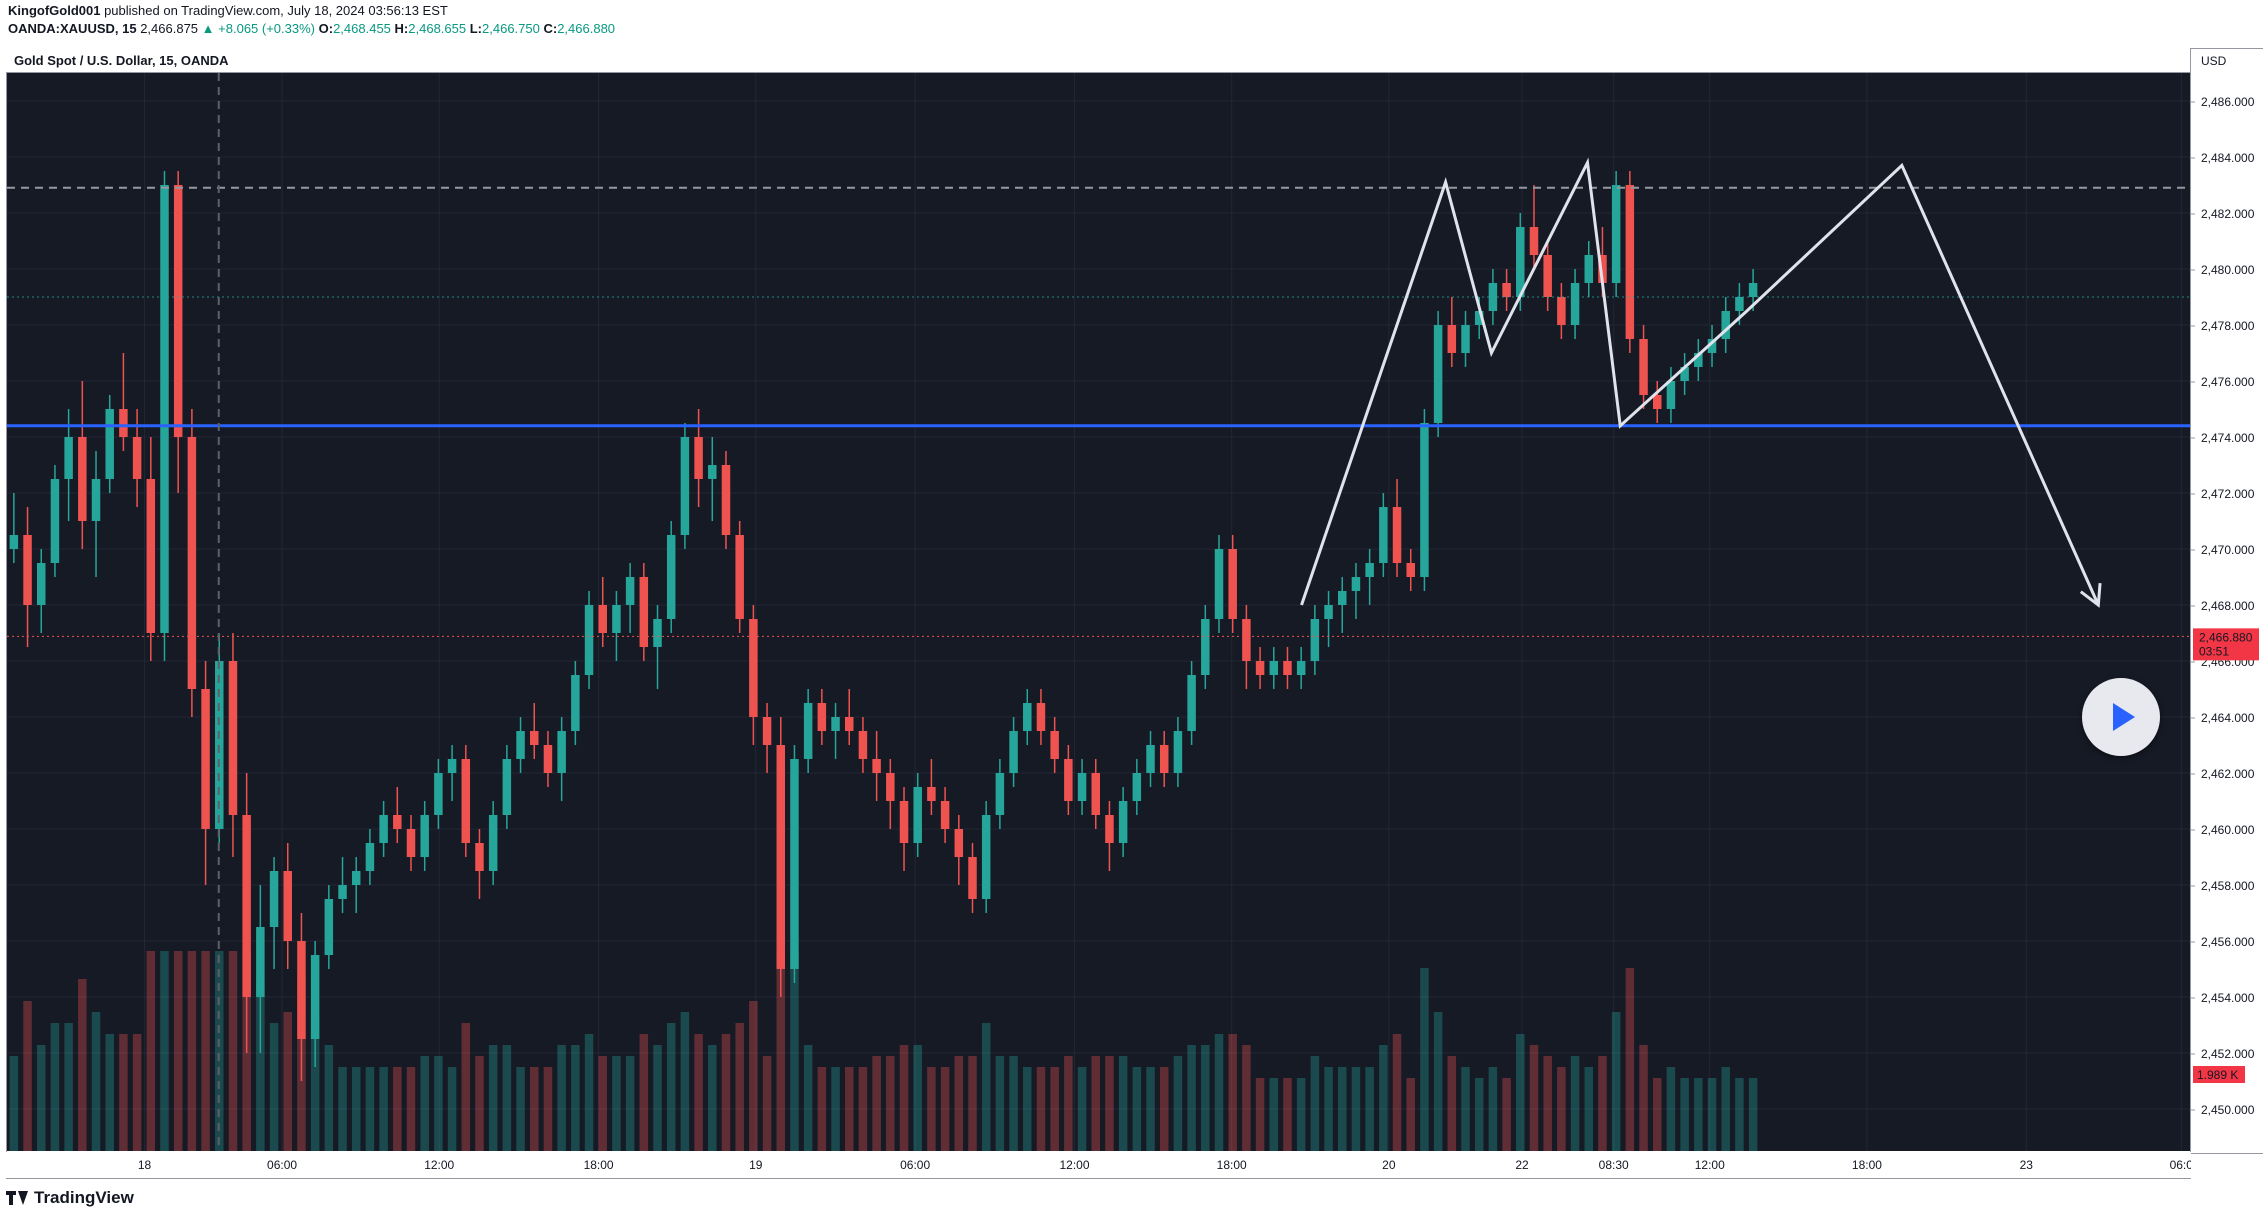 The width and height of the screenshot is (2268, 1217). What do you see at coordinates (1389, 1165) in the screenshot?
I see `time-tick-label: 20` at bounding box center [1389, 1165].